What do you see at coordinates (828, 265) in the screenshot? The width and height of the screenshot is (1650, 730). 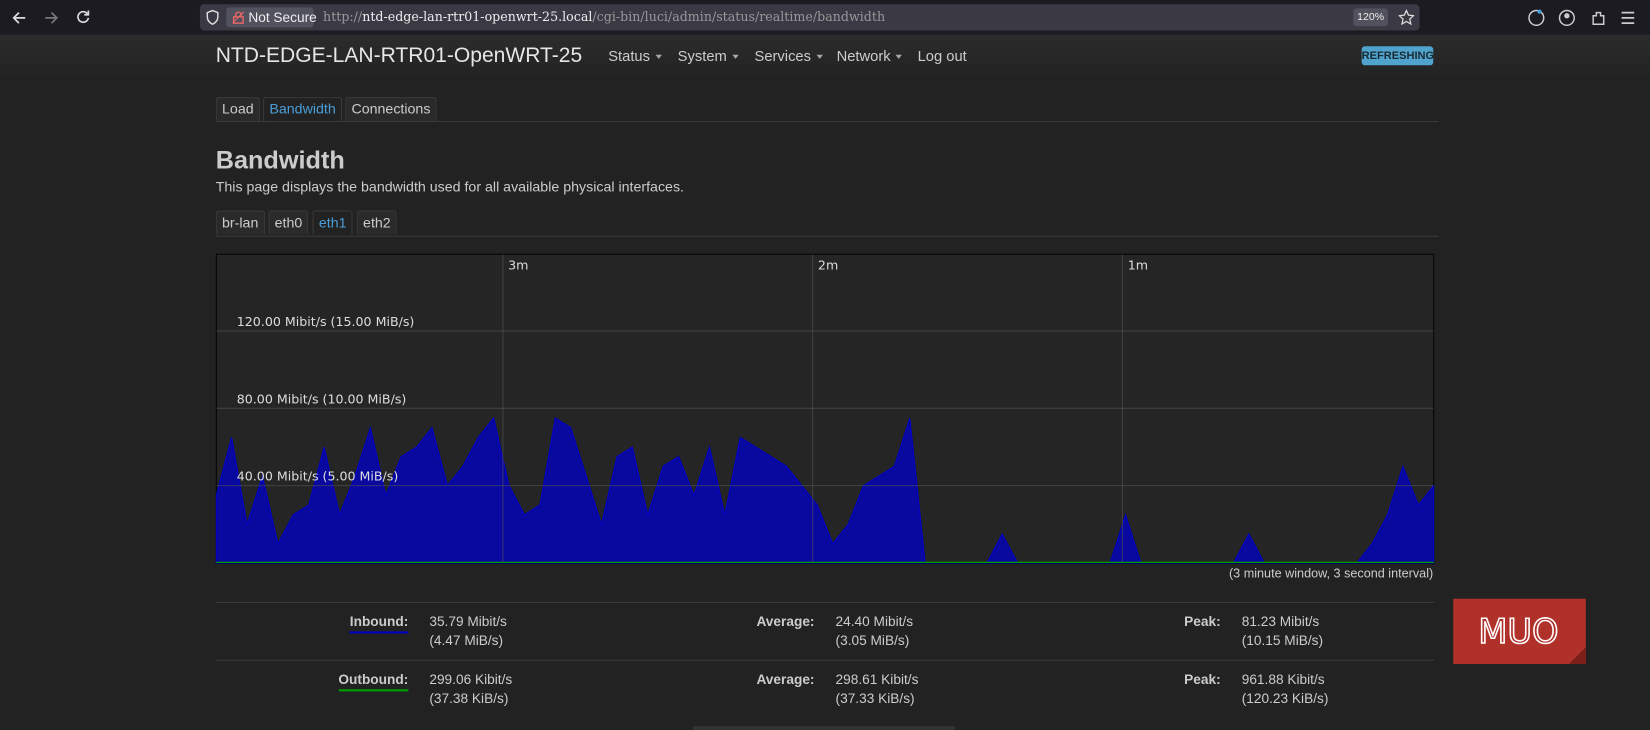 I see `x-tick-label: 2m` at bounding box center [828, 265].